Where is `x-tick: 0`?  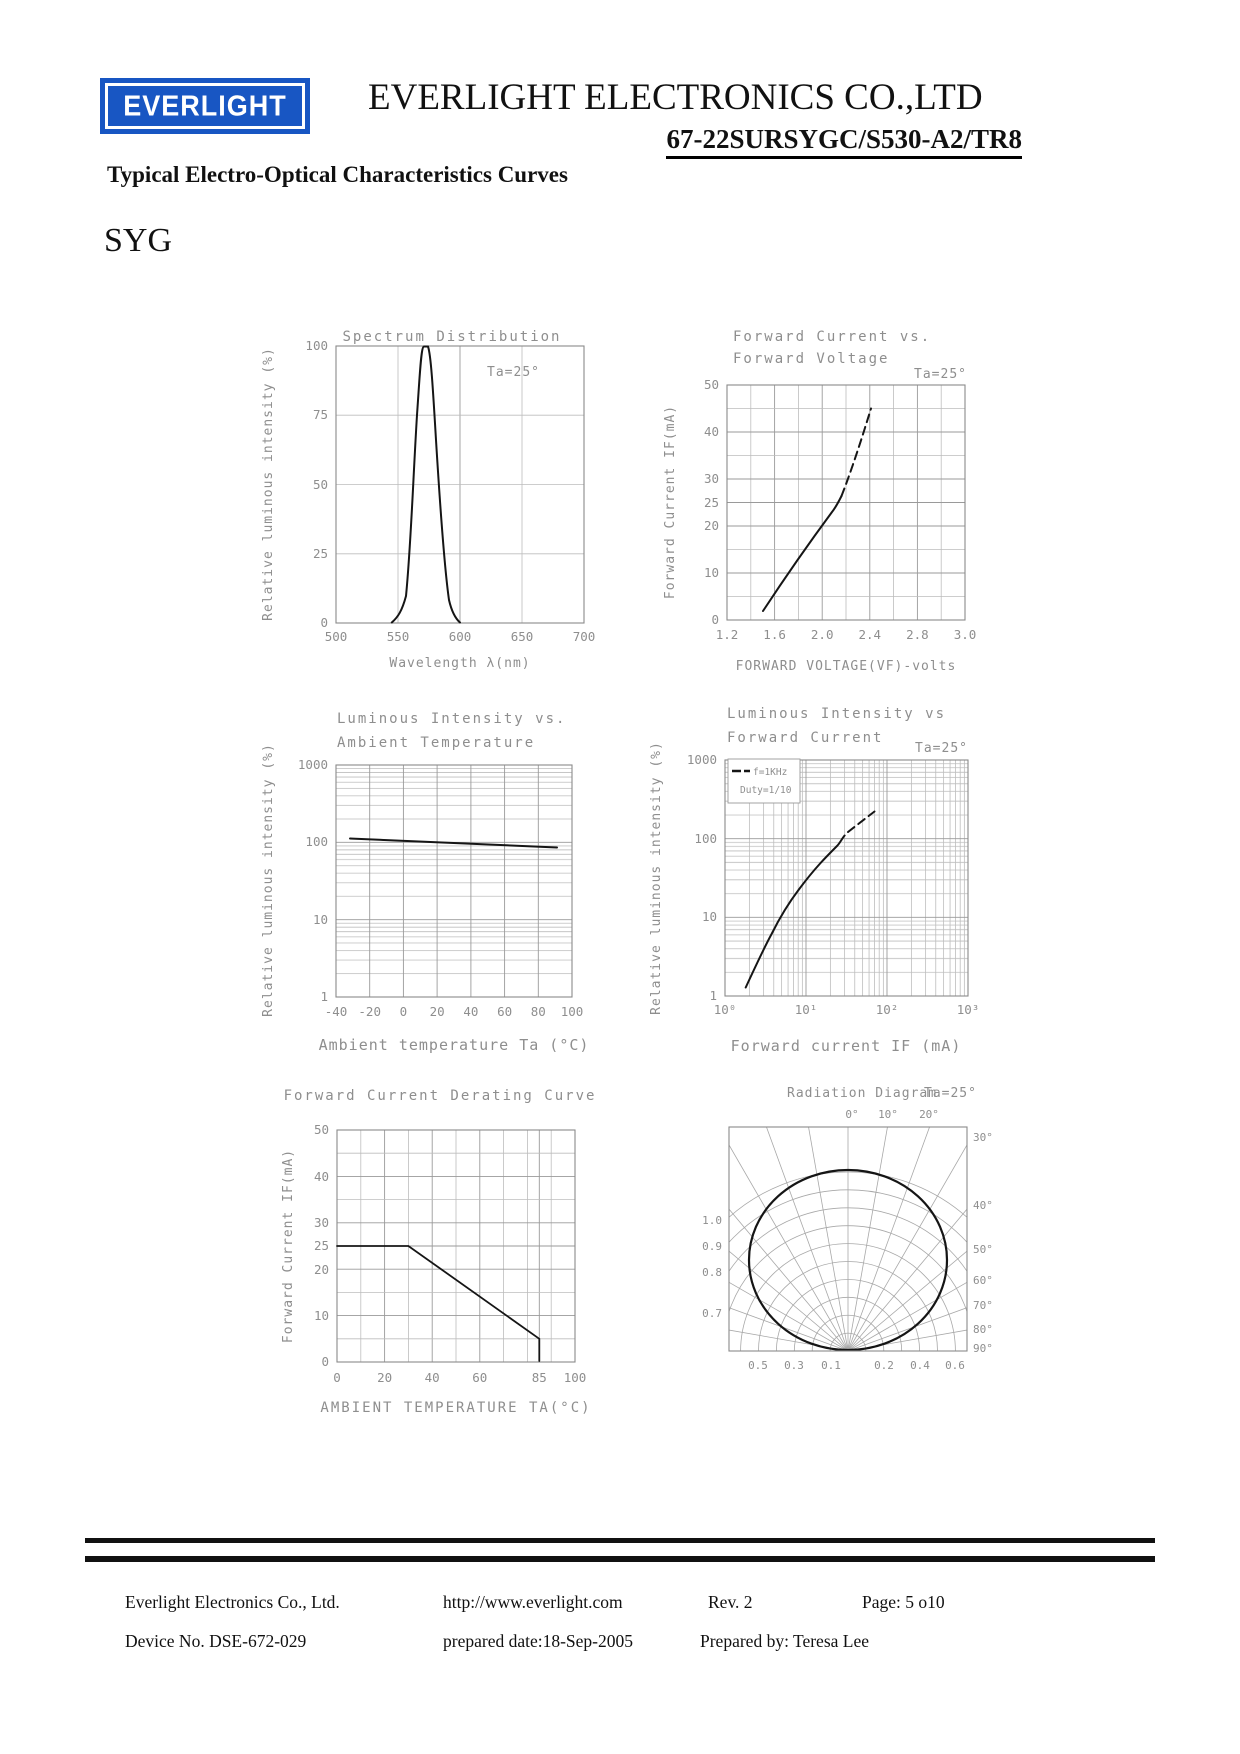
x-tick: 0 is located at coordinates (404, 1011).